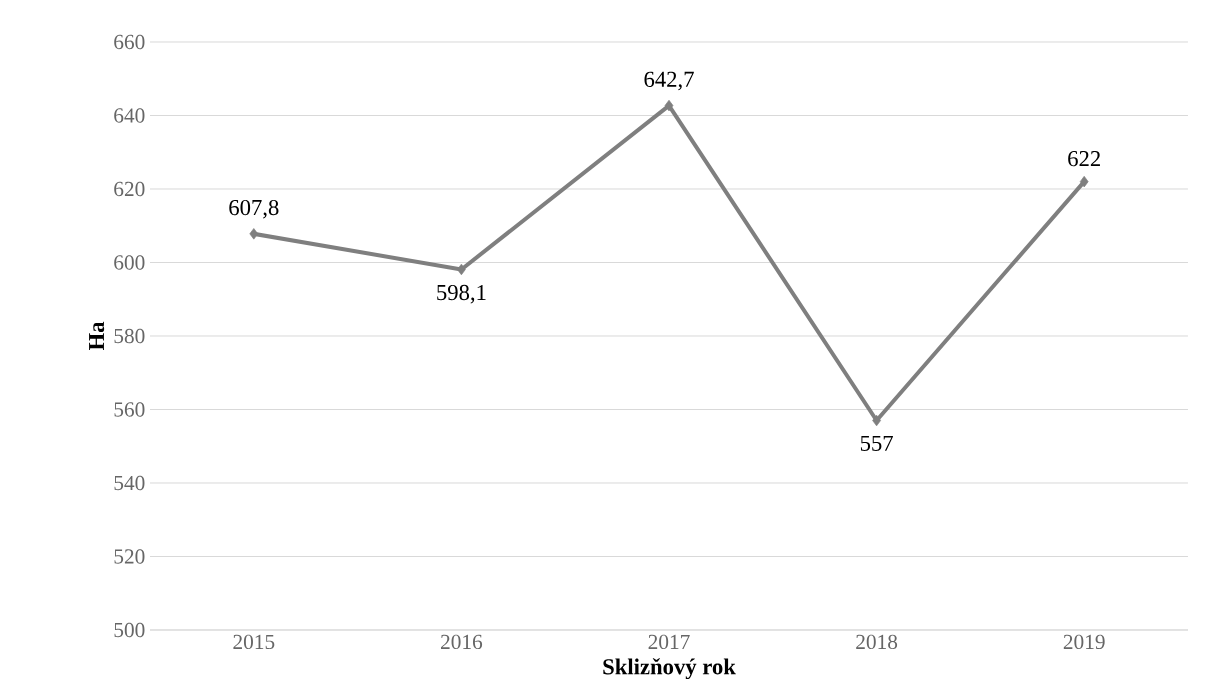  Describe the element at coordinates (129, 630) in the screenshot. I see `y-tick-label: 500` at that location.